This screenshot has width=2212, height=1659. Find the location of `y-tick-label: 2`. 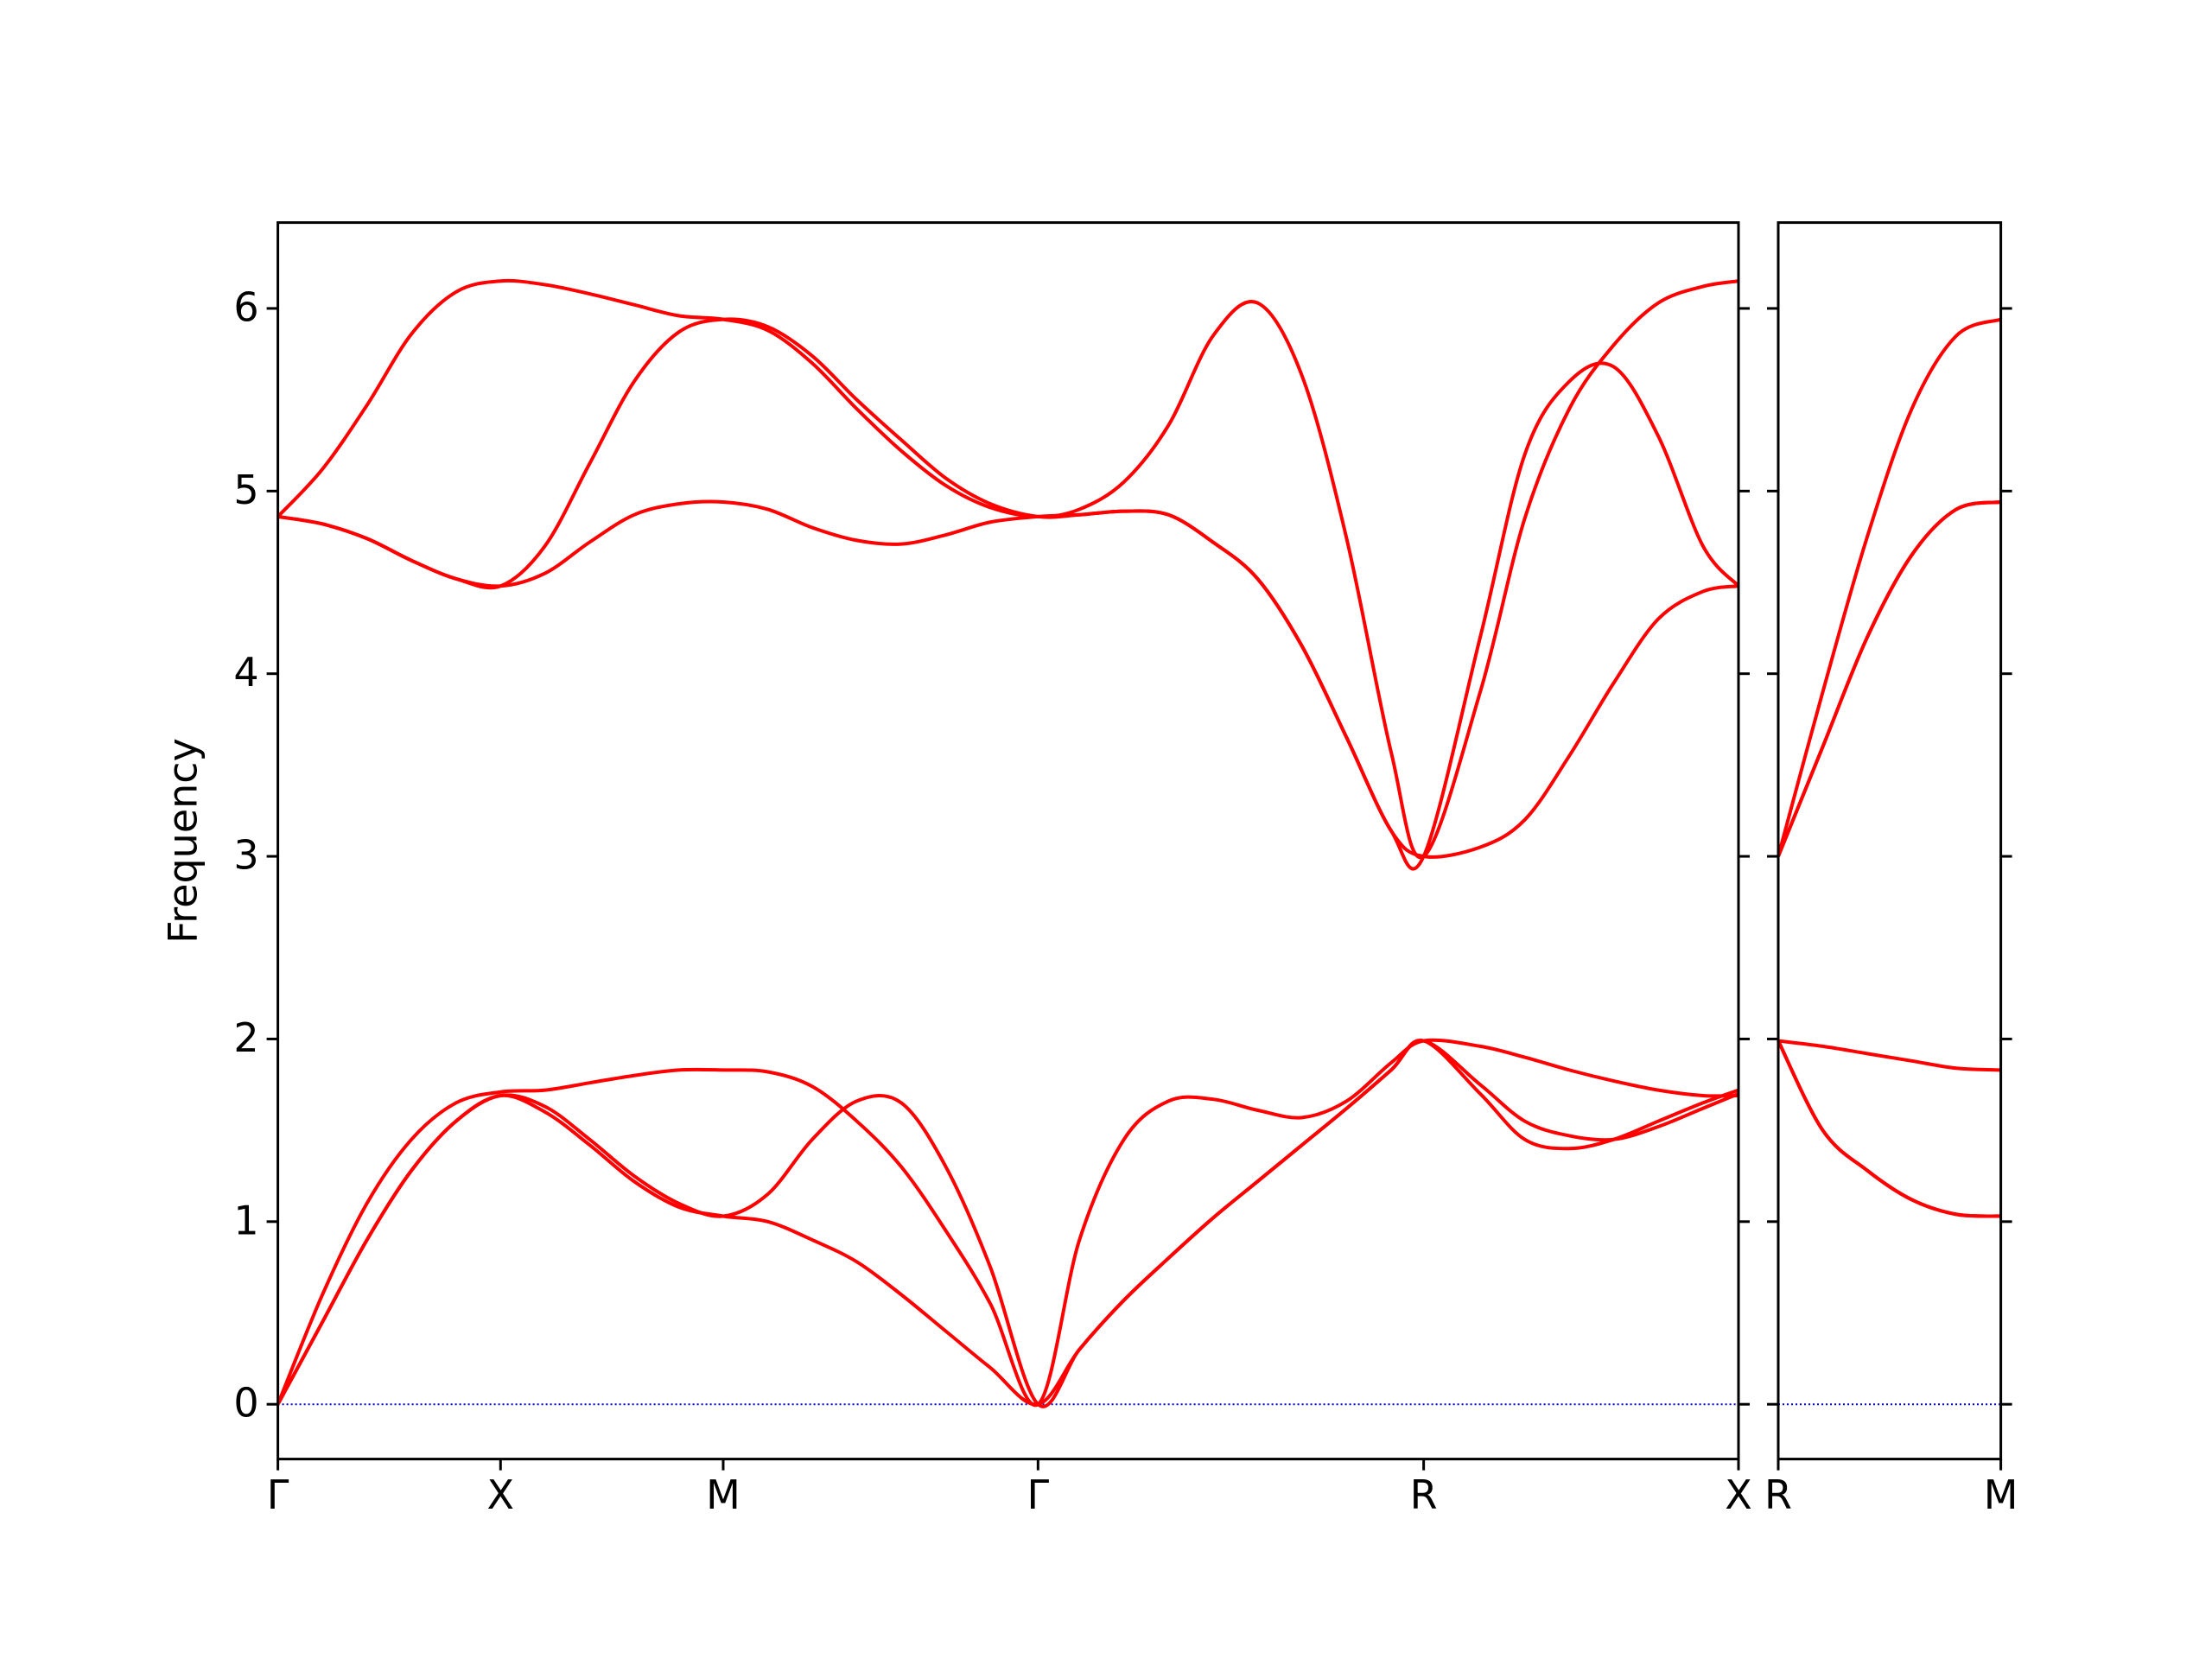

y-tick-label: 2 is located at coordinates (245, 1037).